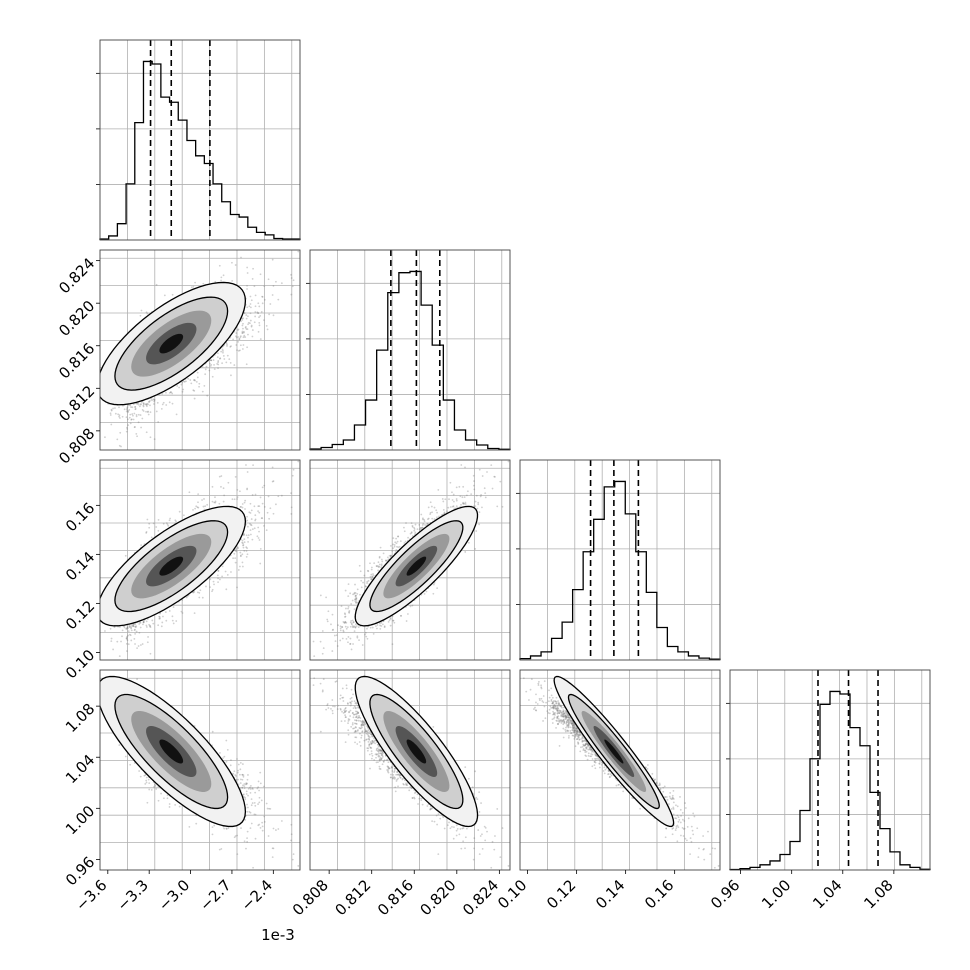 The height and width of the screenshot is (970, 970). I want to click on panel-bg, so click(200, 140).